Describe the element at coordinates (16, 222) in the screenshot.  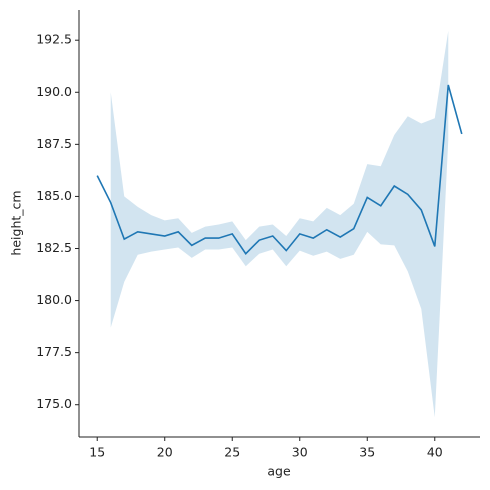
I see `y-axis-label: height_cm` at that location.